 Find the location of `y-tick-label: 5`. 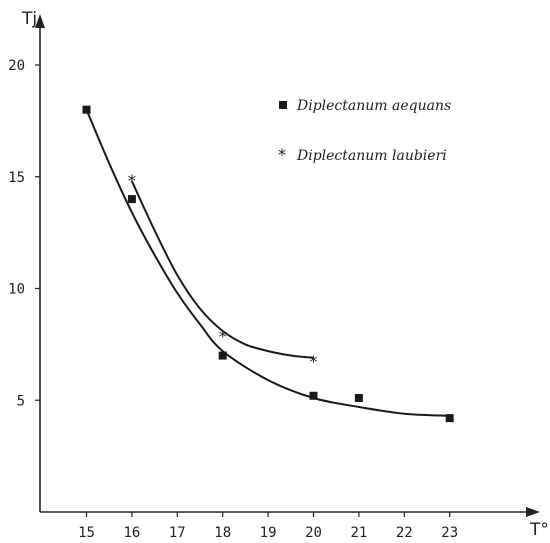

y-tick-label: 5 is located at coordinates (21, 401).